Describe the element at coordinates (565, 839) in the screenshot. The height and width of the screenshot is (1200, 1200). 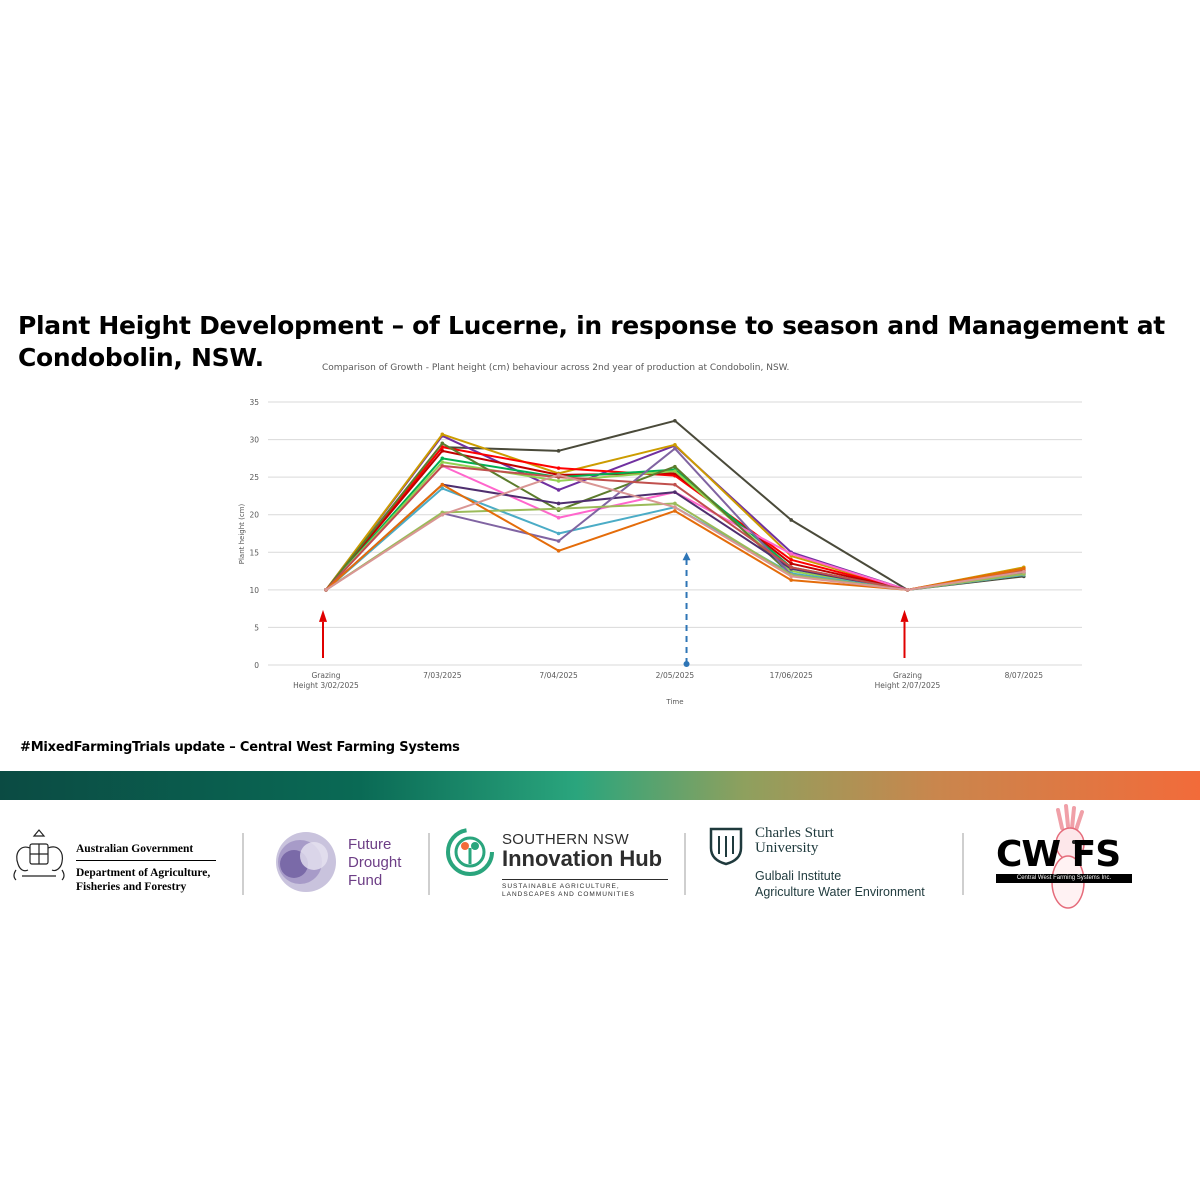
I see `hub-small-text: SOUTHERN NSW` at that location.